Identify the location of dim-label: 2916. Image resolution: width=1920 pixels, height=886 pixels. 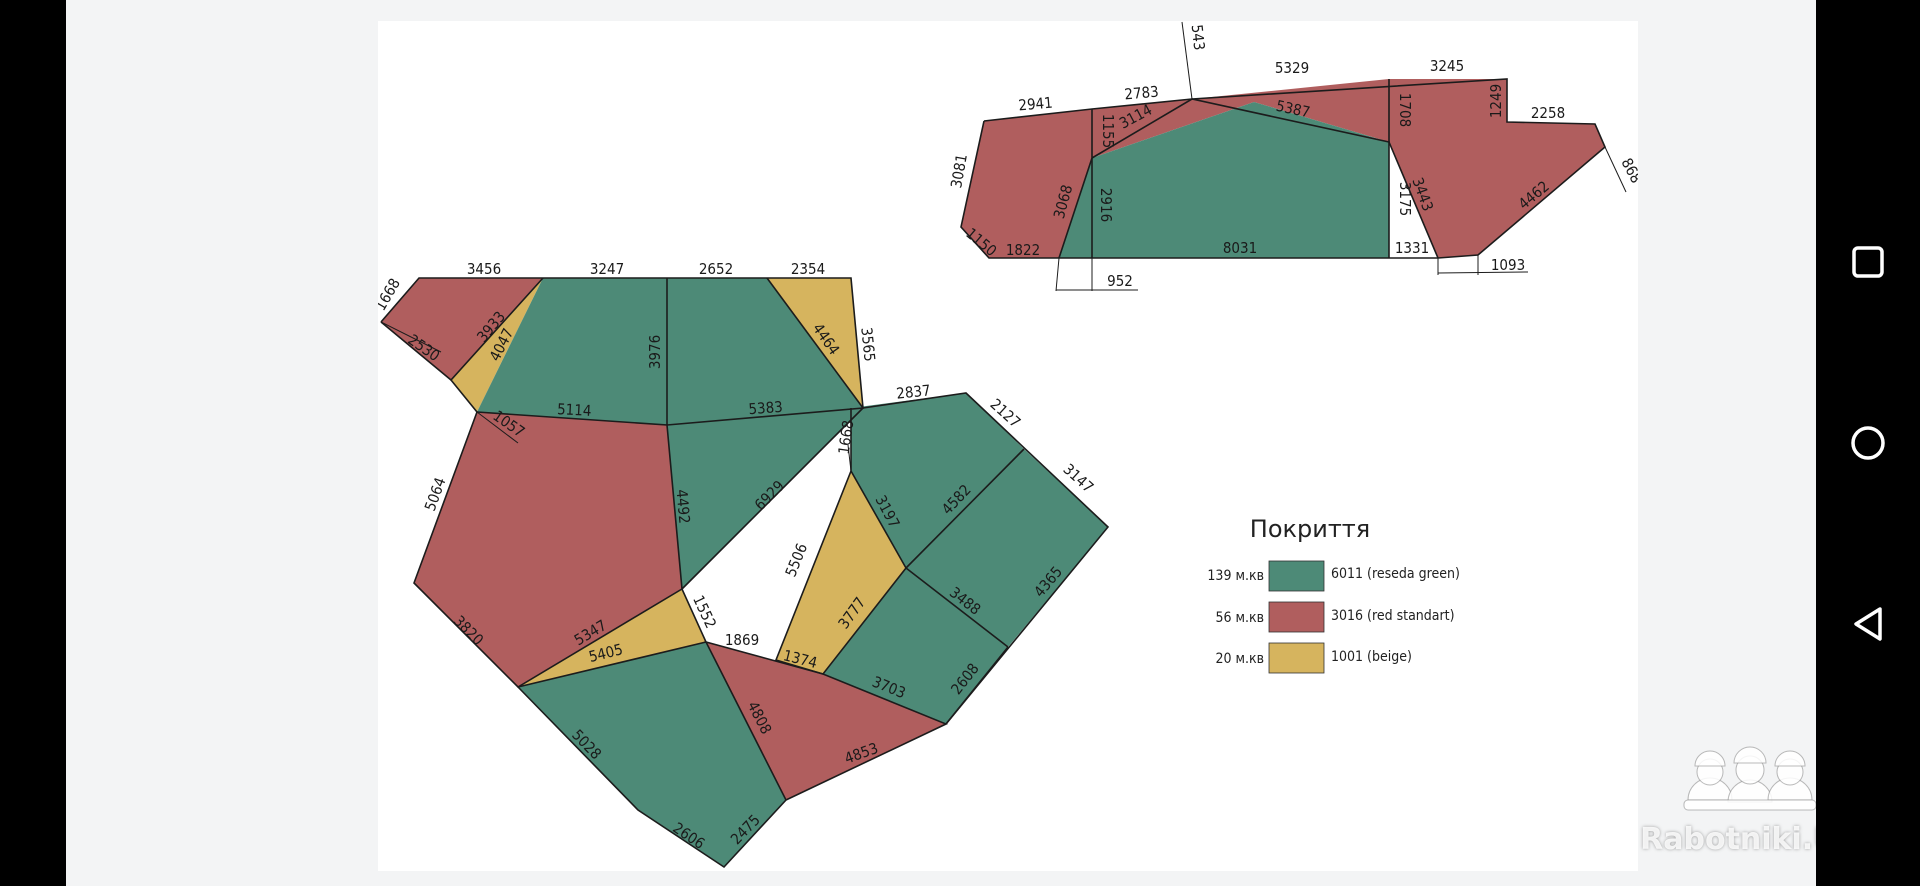
(1106, 205).